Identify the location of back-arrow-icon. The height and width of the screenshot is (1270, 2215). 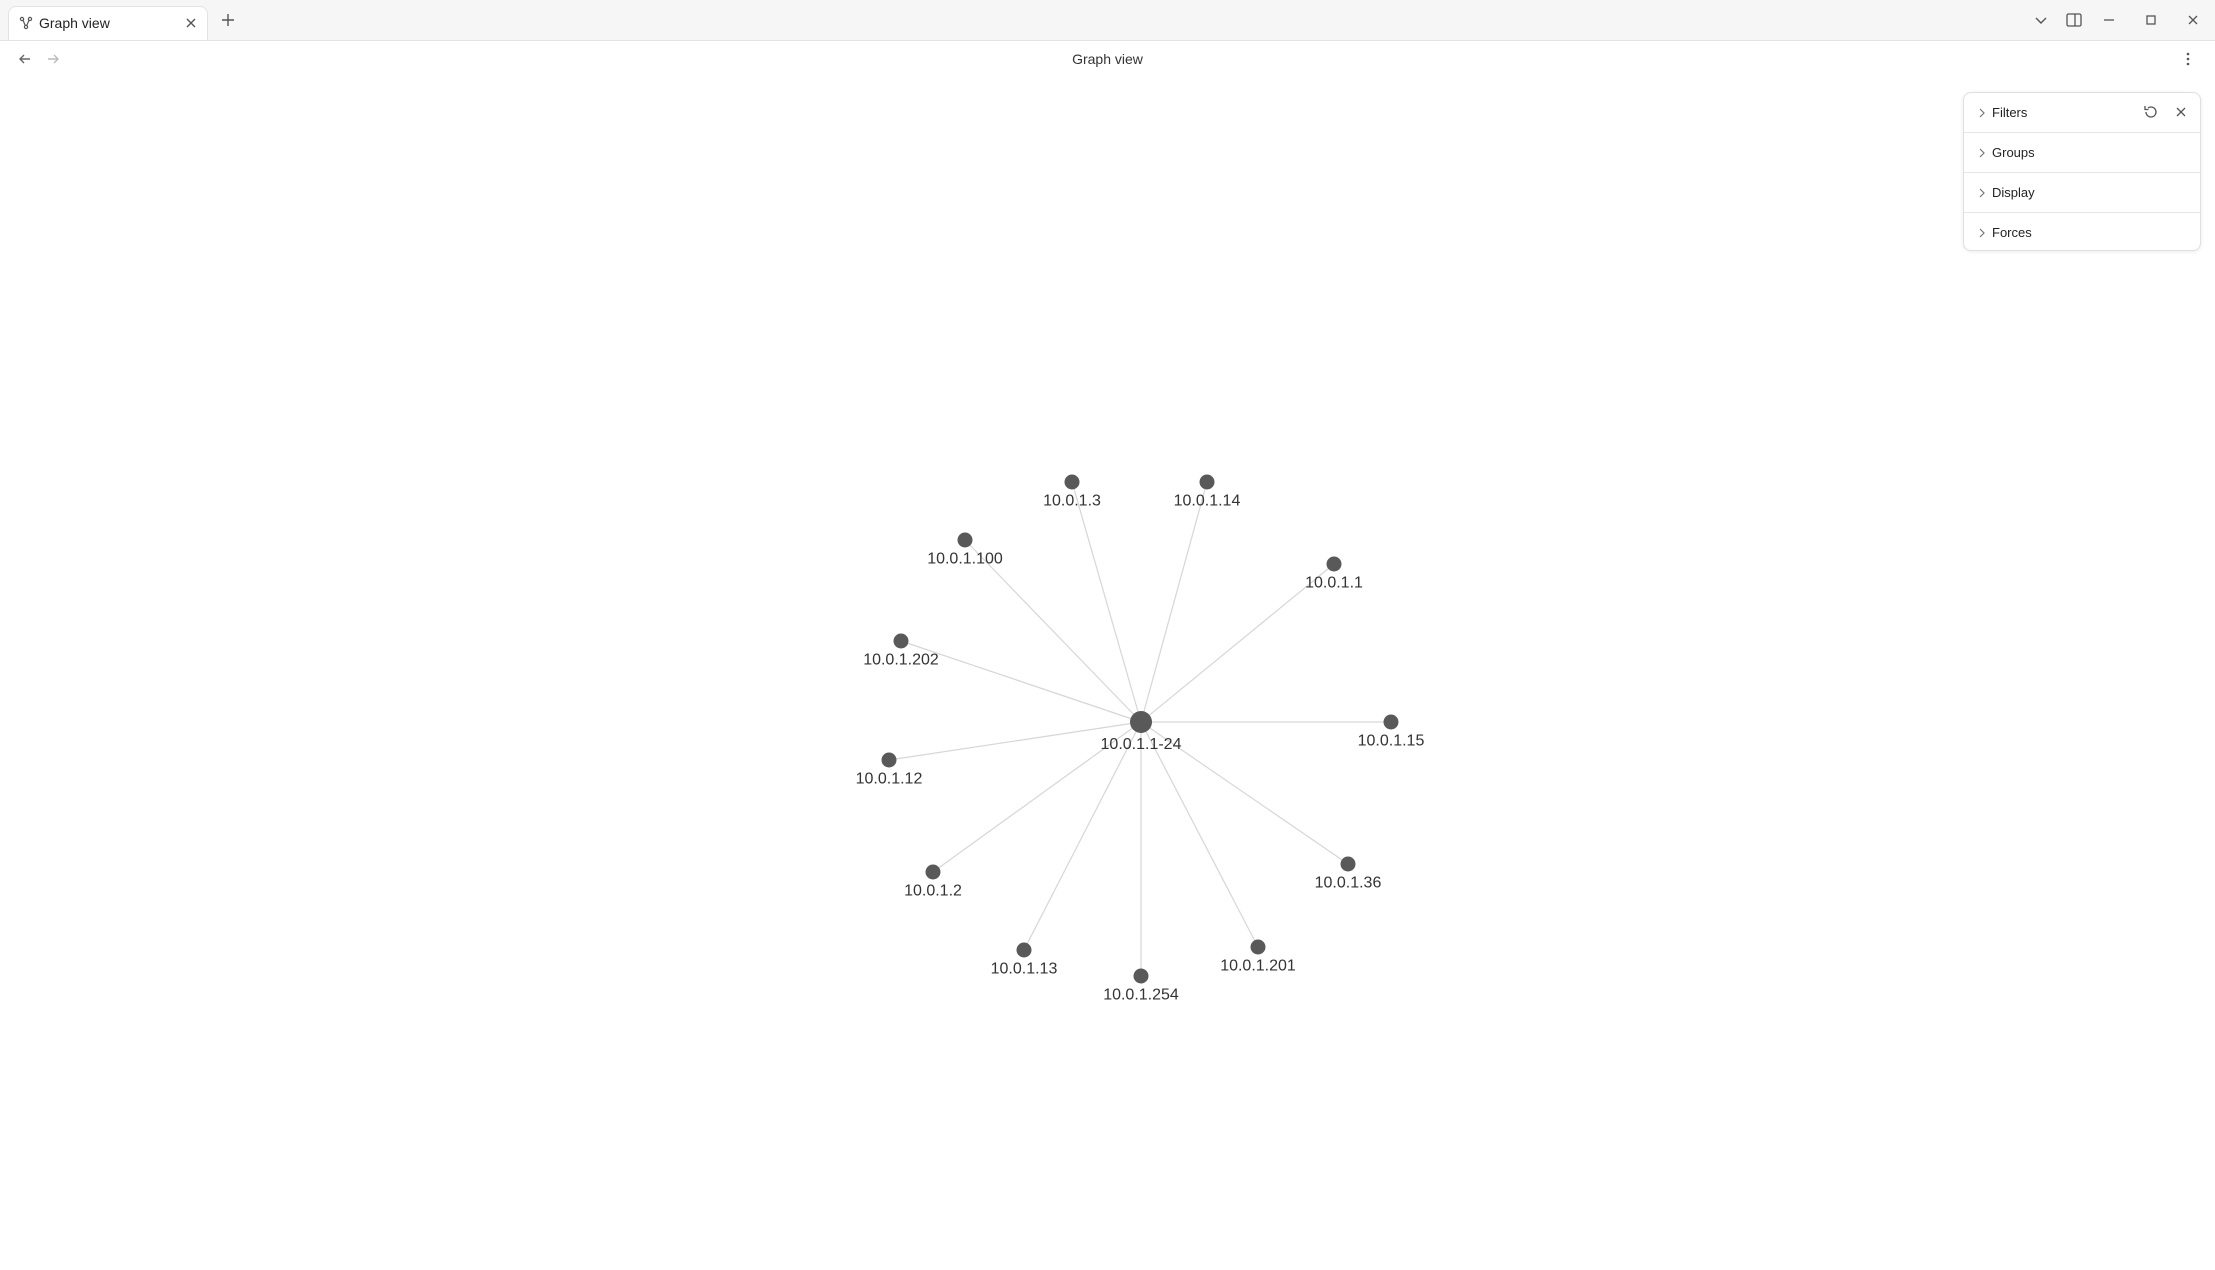
(25, 59).